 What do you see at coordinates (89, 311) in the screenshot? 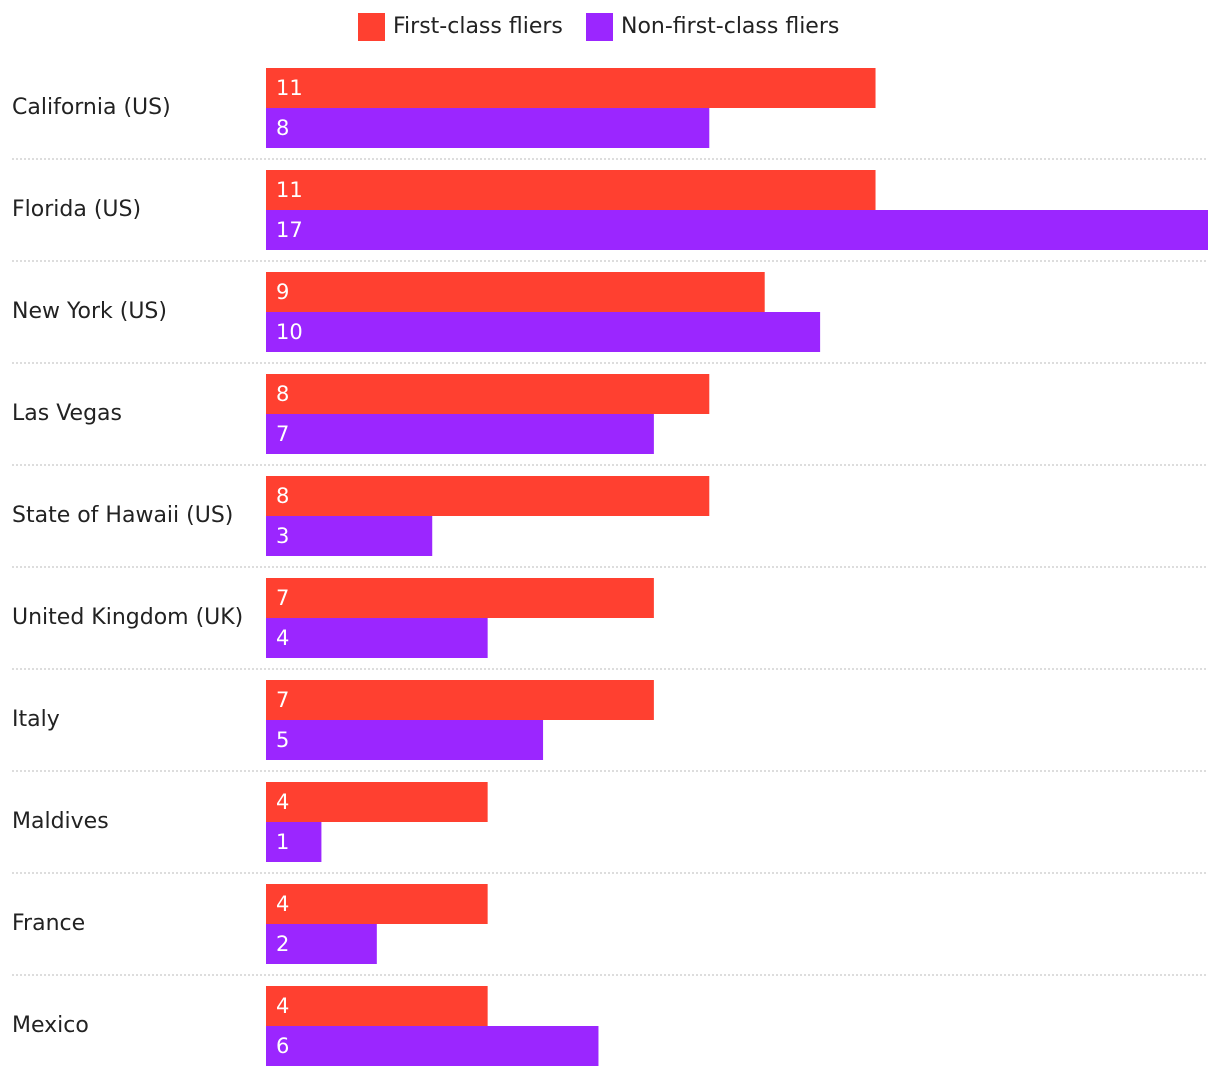
I see `category-label: New York (US)` at bounding box center [89, 311].